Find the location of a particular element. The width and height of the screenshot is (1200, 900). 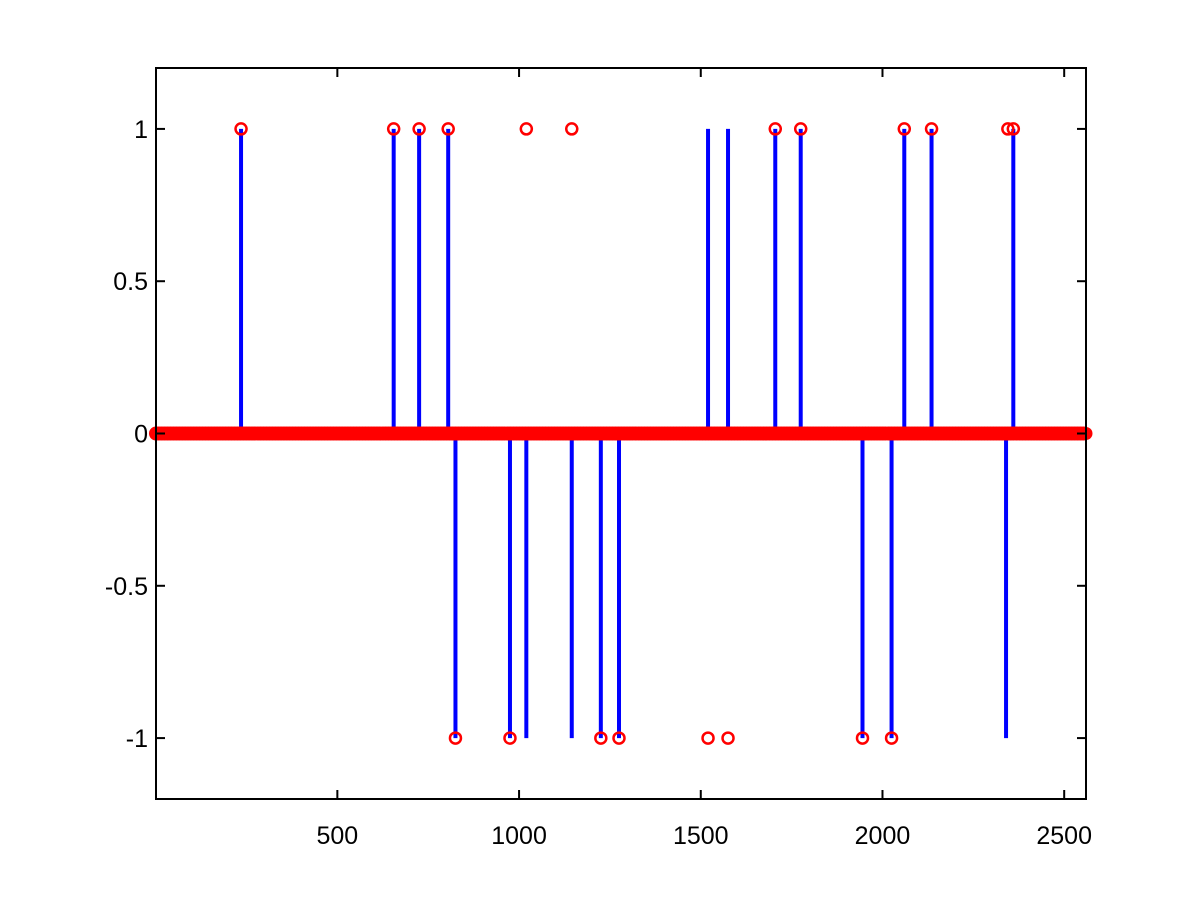

y-tick-label: 0.5 is located at coordinates (130, 282).